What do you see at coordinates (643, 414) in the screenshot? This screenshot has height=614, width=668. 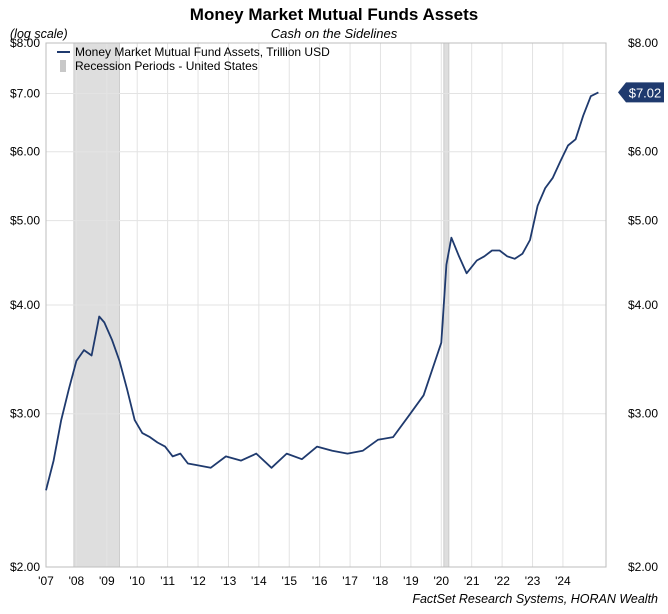 I see `y-tick-label-right-1: $3.00` at bounding box center [643, 414].